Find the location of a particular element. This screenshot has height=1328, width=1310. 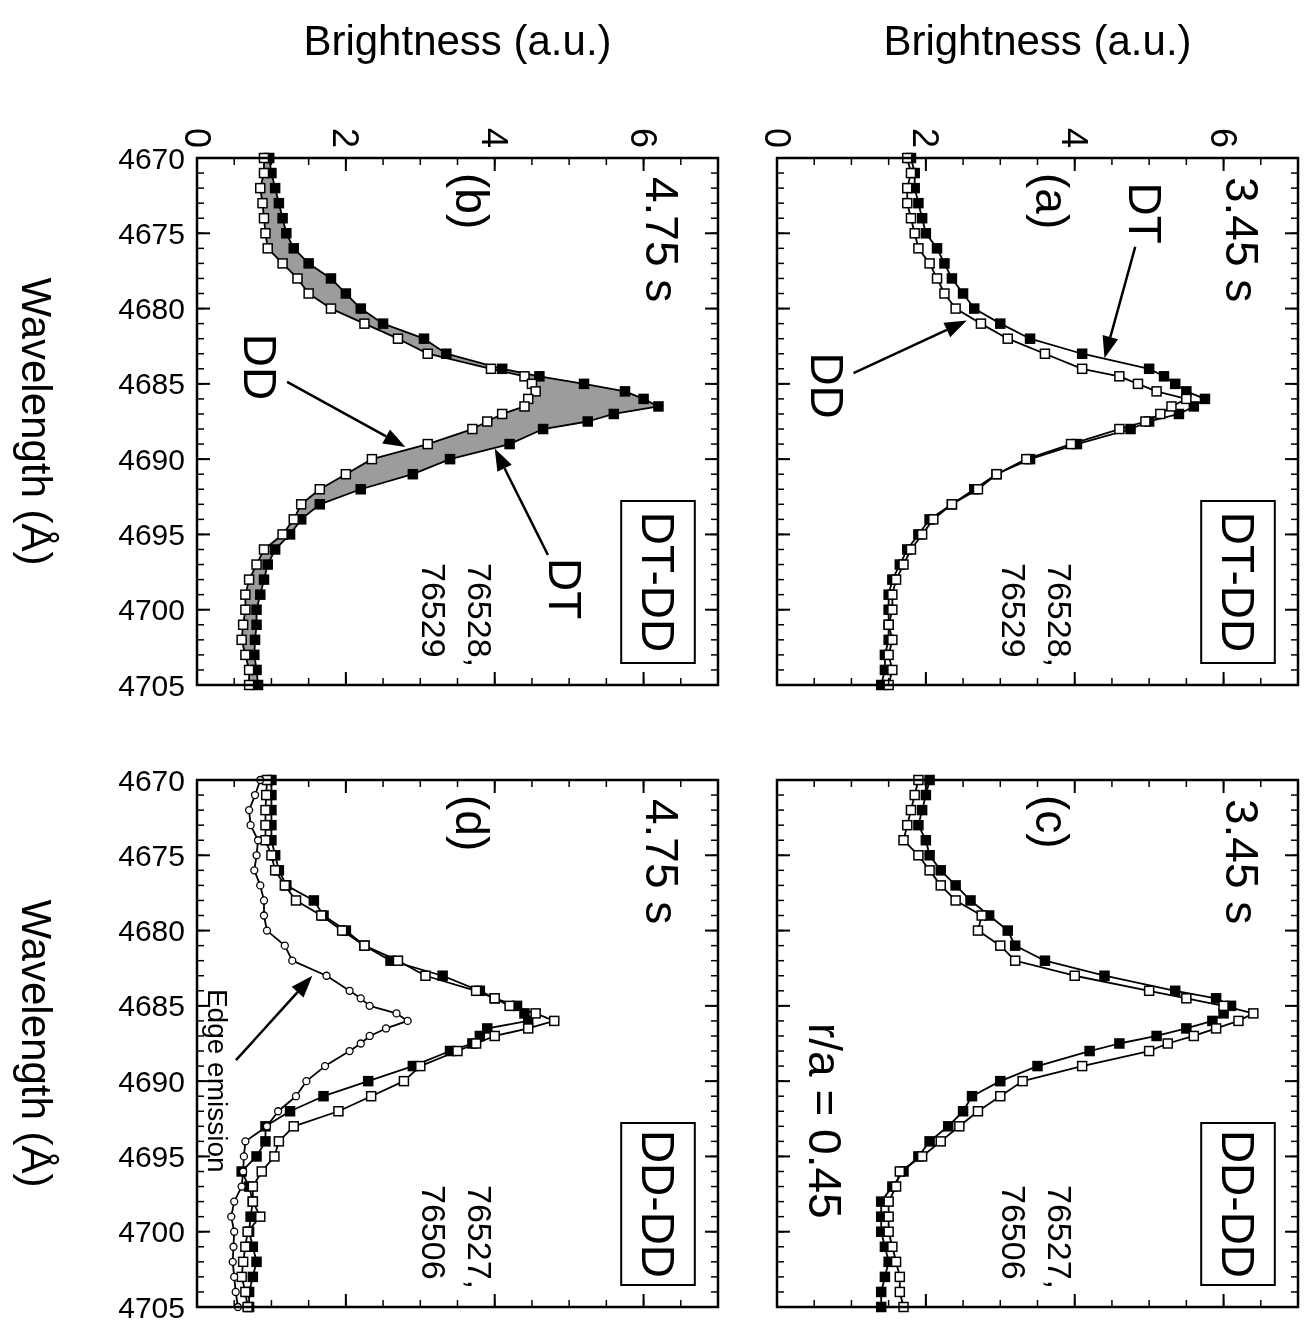

annotation: Edge emission is located at coordinates (217, 1080).